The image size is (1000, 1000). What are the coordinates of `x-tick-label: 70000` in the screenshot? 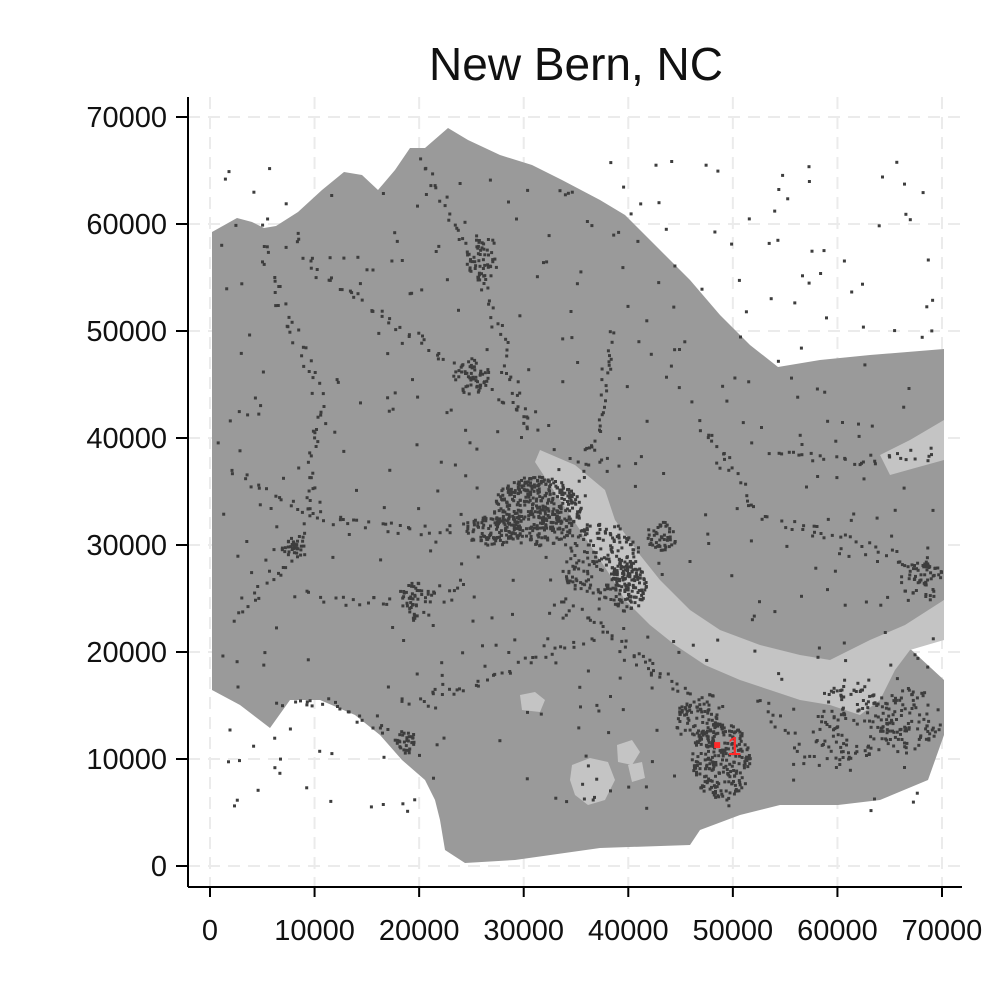 It's located at (942, 931).